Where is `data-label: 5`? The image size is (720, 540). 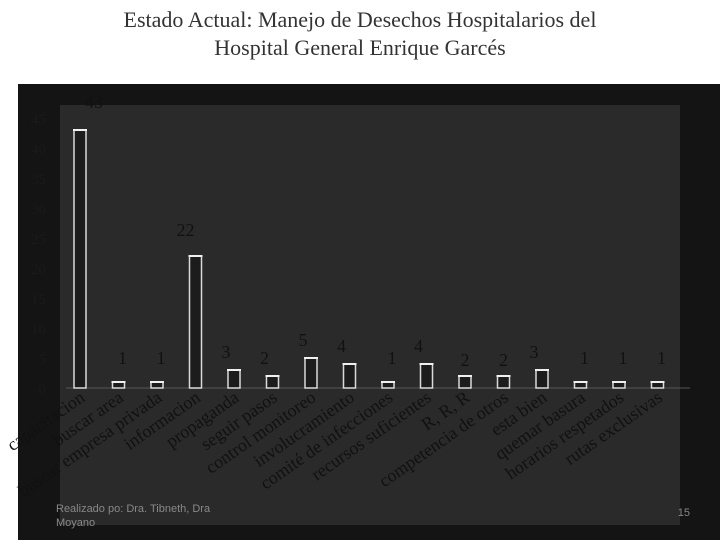
data-label: 5 is located at coordinates (303, 340).